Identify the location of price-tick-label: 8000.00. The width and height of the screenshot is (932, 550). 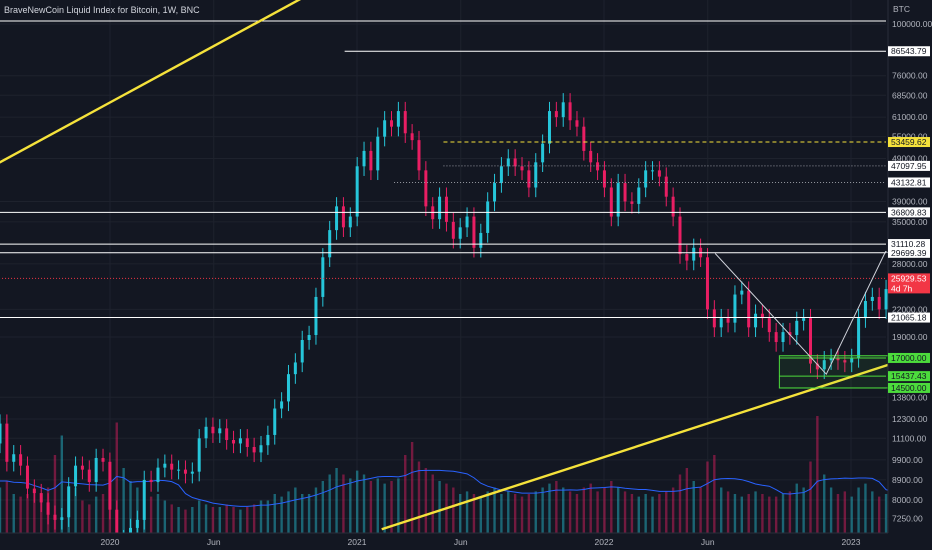
(907, 500).